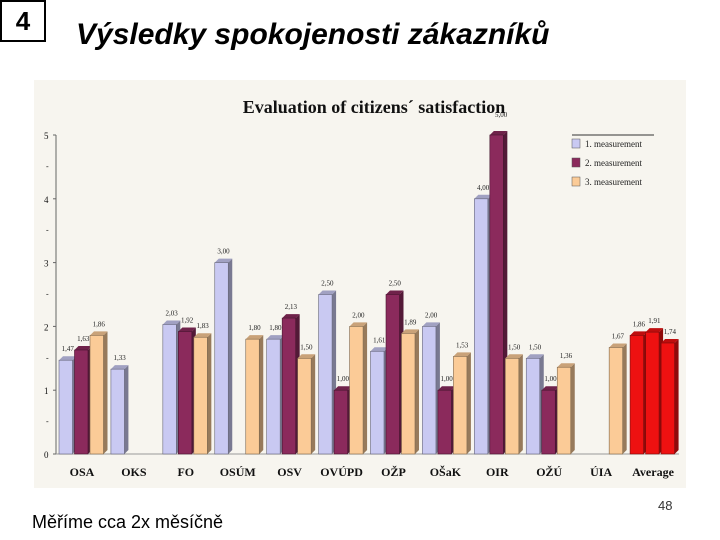  What do you see at coordinates (549, 472) in the screenshot?
I see `x-tick-label: OŽÚ` at bounding box center [549, 472].